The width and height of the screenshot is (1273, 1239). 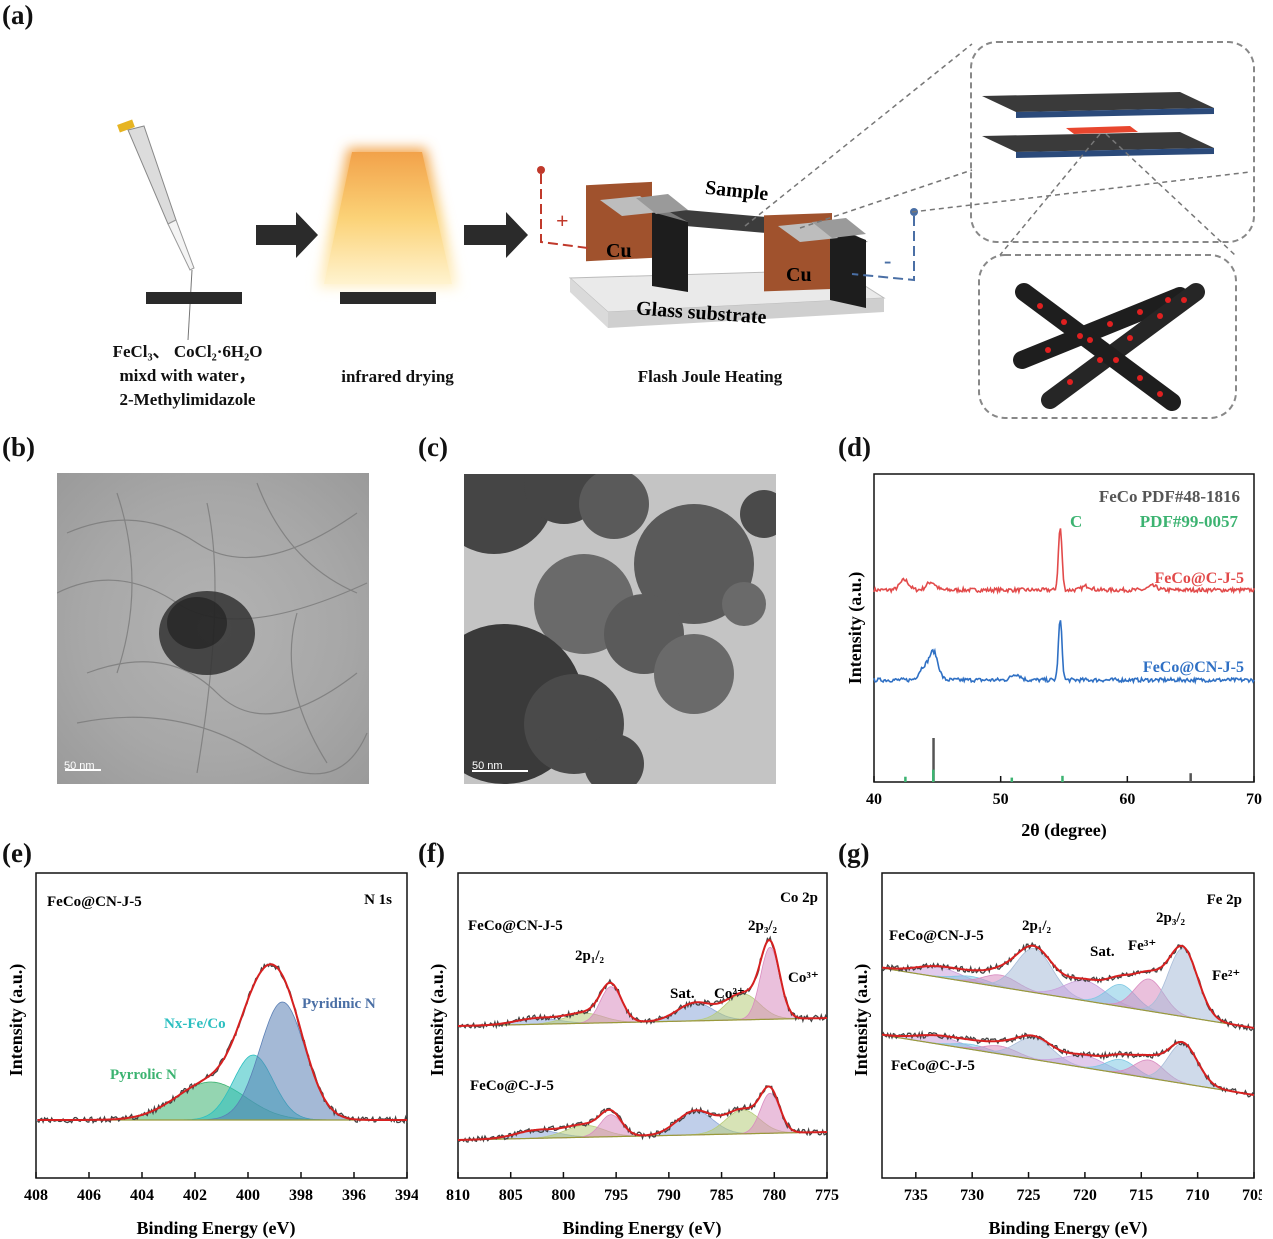 What do you see at coordinates (17, 853) in the screenshot?
I see `panel-label-e: (e)` at bounding box center [17, 853].